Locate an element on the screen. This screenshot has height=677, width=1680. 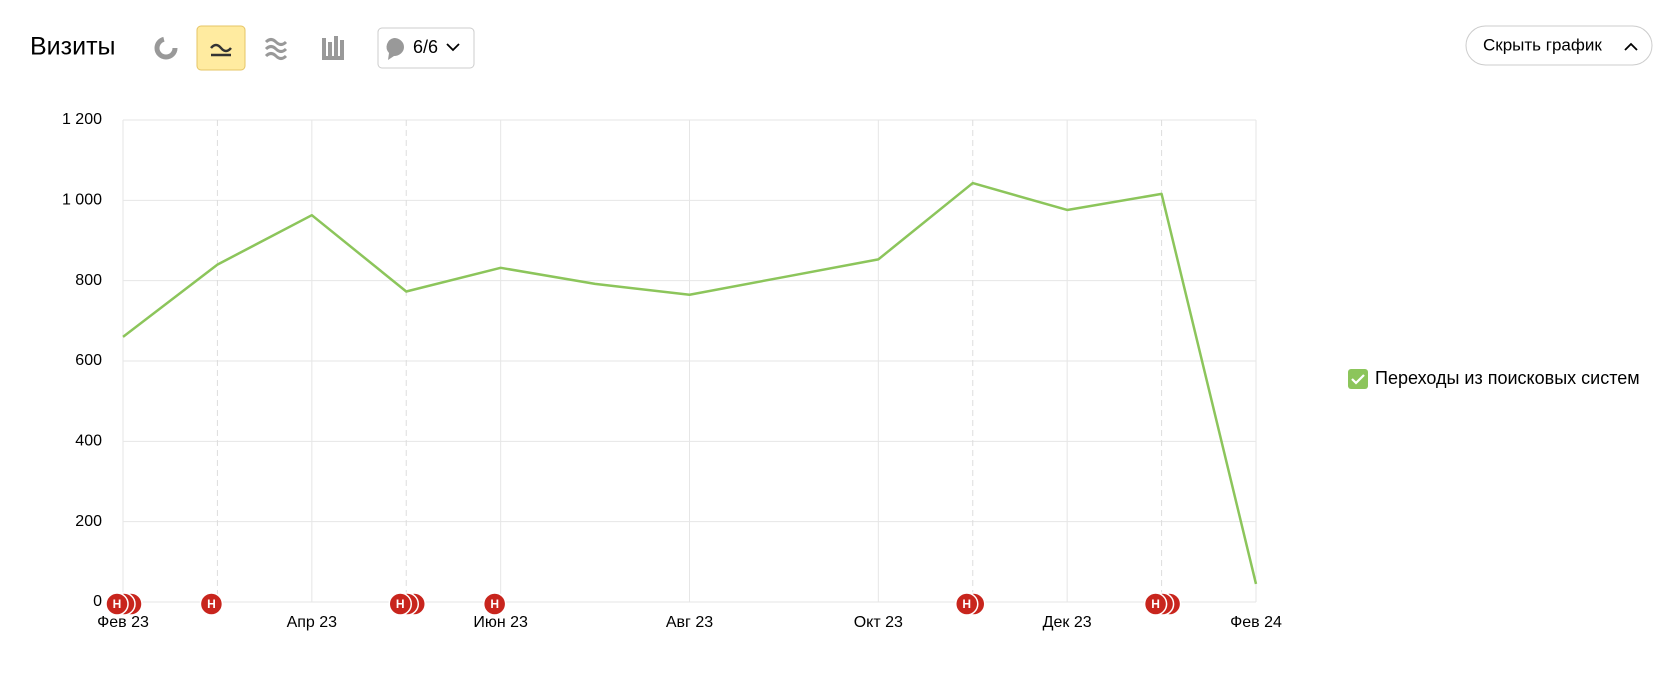
legend: Переходы из поисковых систем is located at coordinates (1494, 378).